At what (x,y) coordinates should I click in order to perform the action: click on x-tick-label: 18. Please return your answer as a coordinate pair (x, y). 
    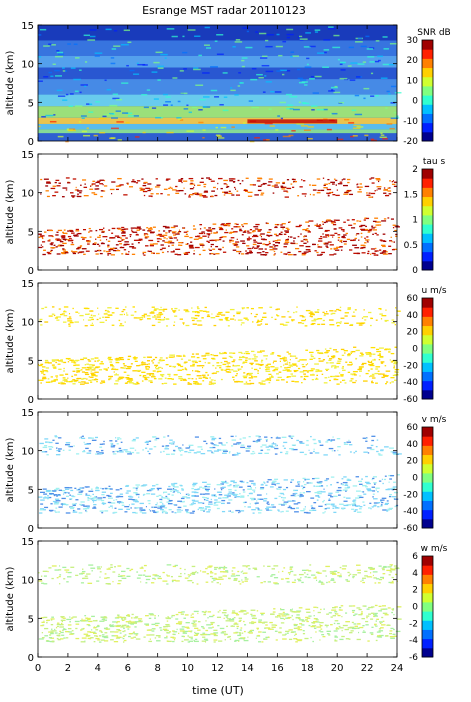
    Looking at the image, I should click on (307, 668).